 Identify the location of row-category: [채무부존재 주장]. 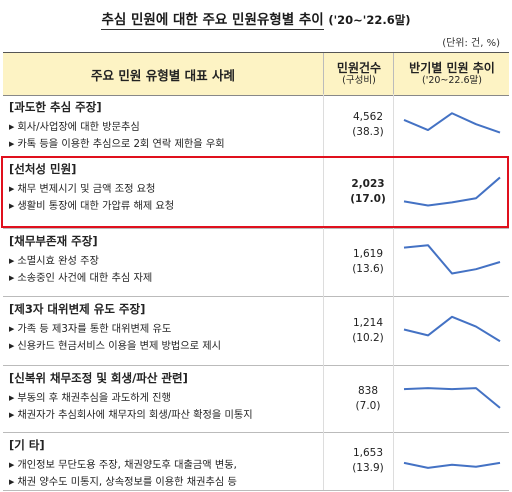
(53, 241).